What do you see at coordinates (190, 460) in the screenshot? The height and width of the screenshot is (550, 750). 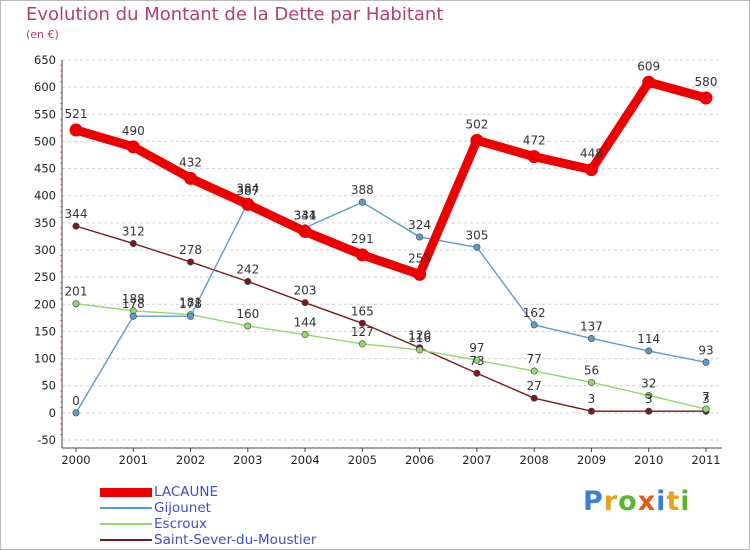 I see `x-tick-label: 2002` at bounding box center [190, 460].